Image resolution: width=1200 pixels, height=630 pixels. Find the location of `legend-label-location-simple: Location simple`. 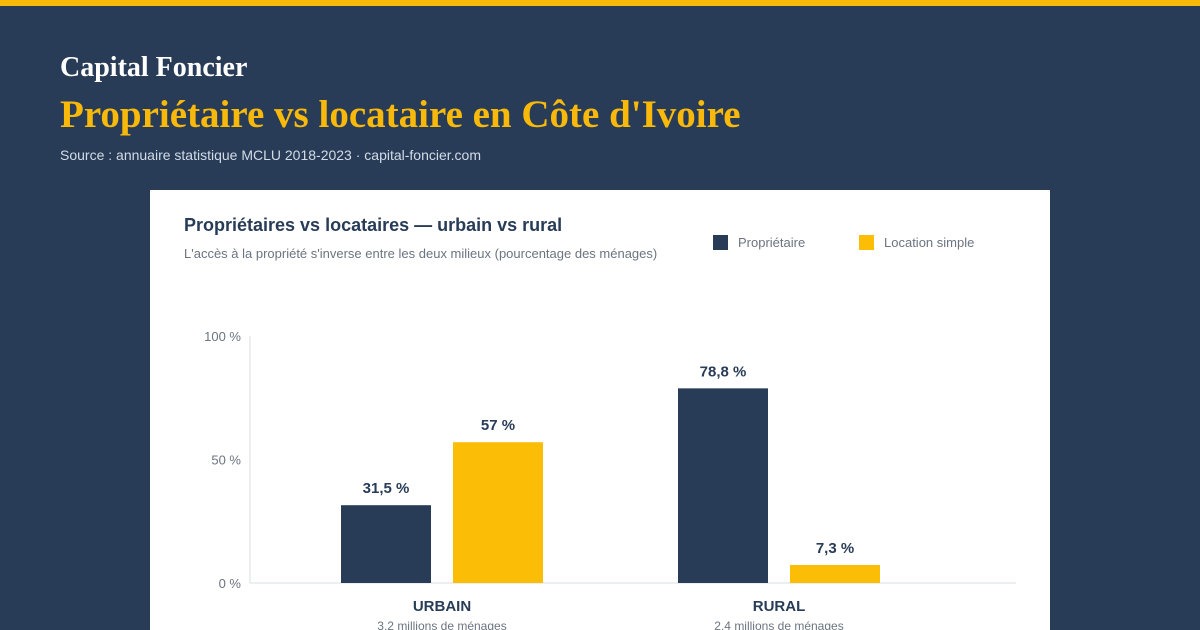

legend-label-location-simple: Location simple is located at coordinates (929, 242).